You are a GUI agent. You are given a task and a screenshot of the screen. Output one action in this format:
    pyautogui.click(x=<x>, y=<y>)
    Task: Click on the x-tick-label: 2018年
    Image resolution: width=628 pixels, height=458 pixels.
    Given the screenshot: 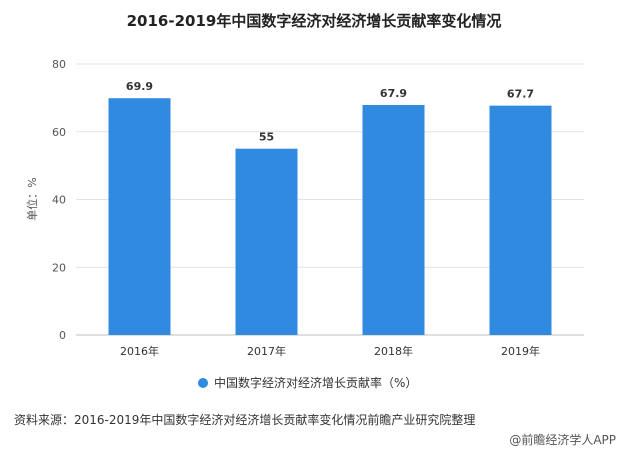 What is the action you would take?
    pyautogui.click(x=393, y=351)
    